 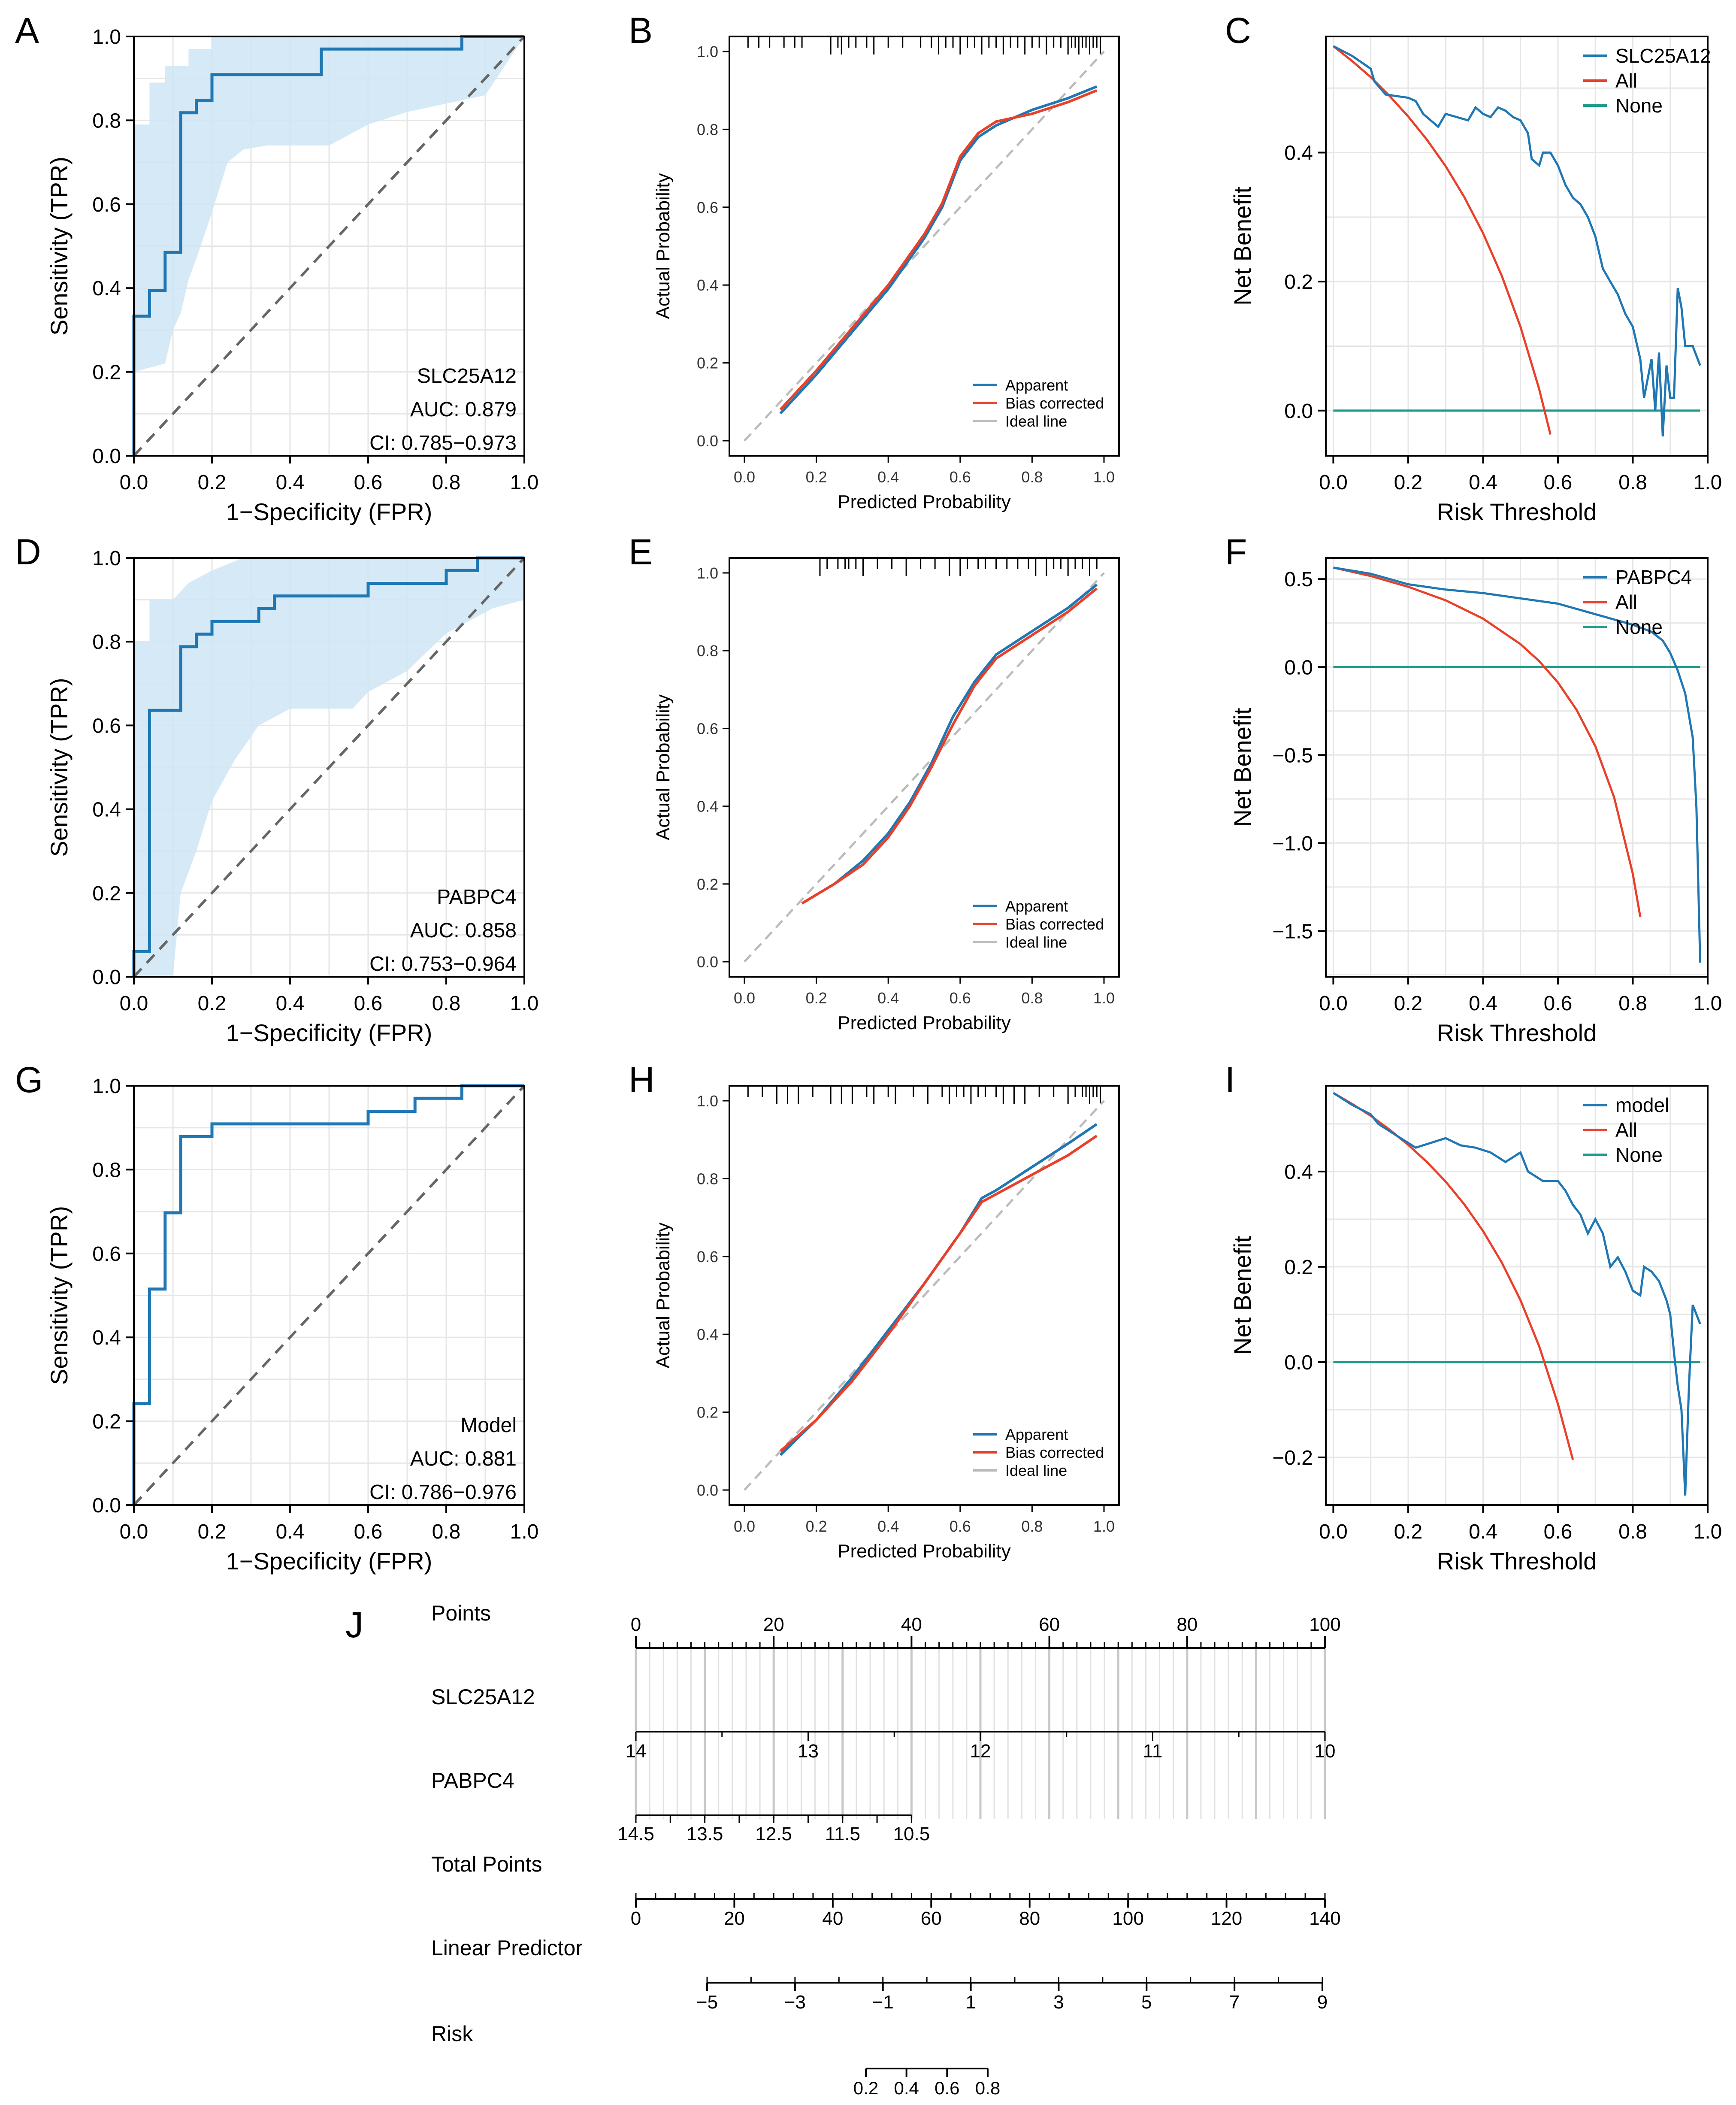 What do you see at coordinates (1242, 1295) in the screenshot?
I see `y-axis-label: Net Benefit` at bounding box center [1242, 1295].